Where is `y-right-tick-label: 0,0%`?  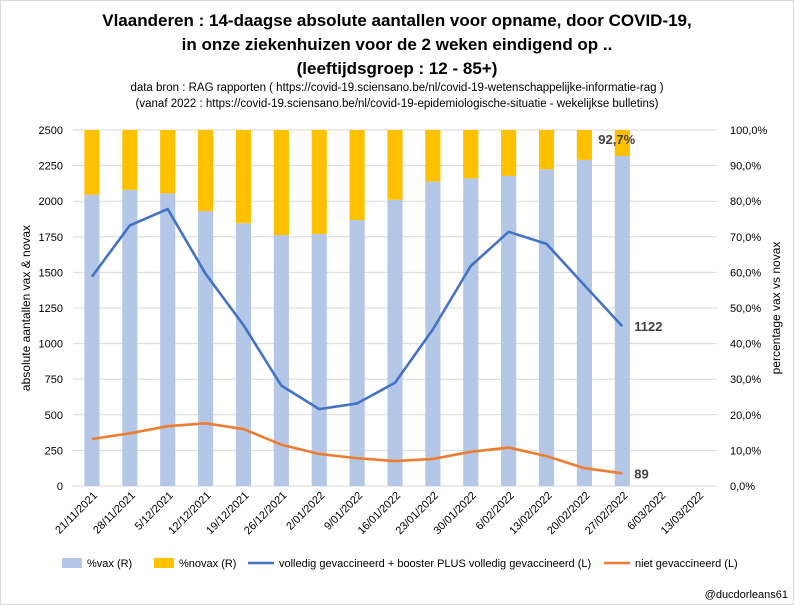
y-right-tick-label: 0,0% is located at coordinates (742, 487).